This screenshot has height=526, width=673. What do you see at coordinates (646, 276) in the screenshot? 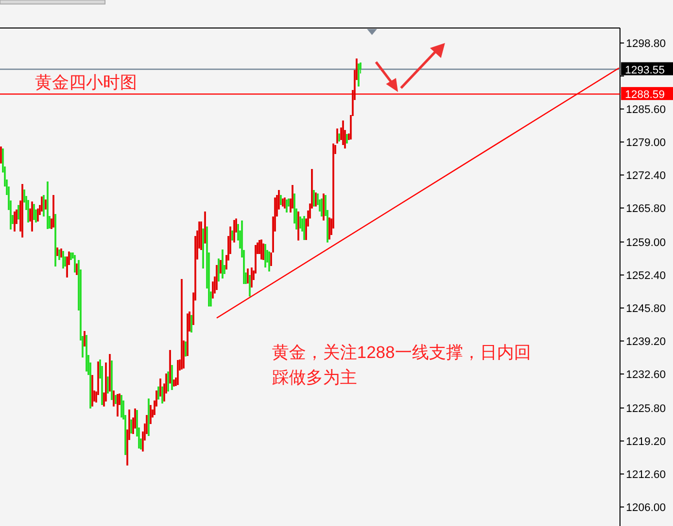
I see `y-tick-label: 1252.40` at bounding box center [646, 276].